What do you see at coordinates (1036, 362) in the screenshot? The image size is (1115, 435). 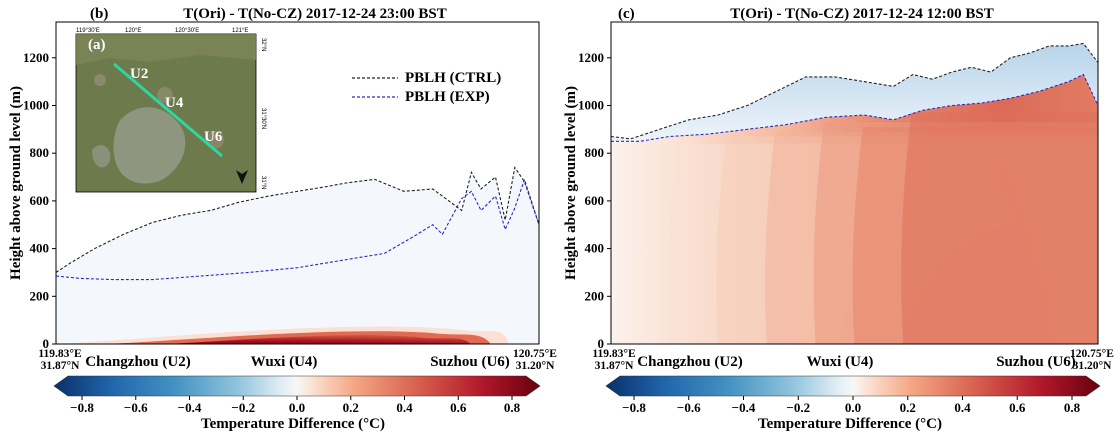 I see `panel-c-site-u6: Suzhou (U6)` at bounding box center [1036, 362].